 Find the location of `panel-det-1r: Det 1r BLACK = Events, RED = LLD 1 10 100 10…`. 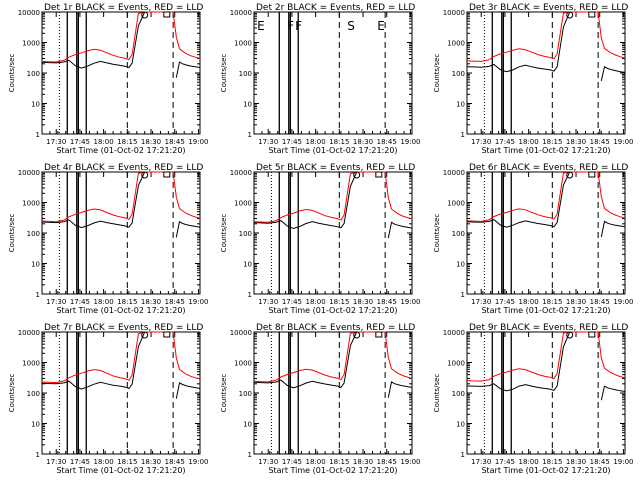

panel-det-1r: Det 1r BLACK = Events, RED = LLD 1 10 100 10… is located at coordinates (108, 79).